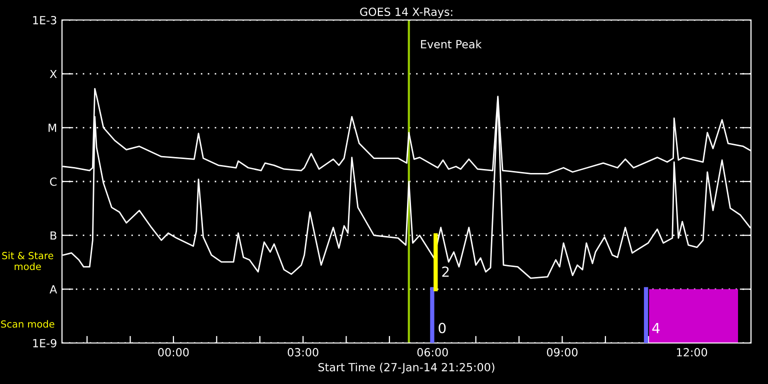 The image size is (768, 384). What do you see at coordinates (44, 343) in the screenshot?
I see `y-tick-label: 1E-9` at bounding box center [44, 343].